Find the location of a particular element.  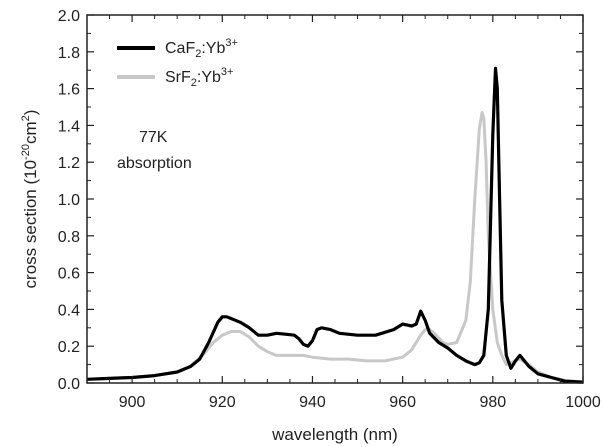

y-tick-label: 0.4 is located at coordinates (69, 310).